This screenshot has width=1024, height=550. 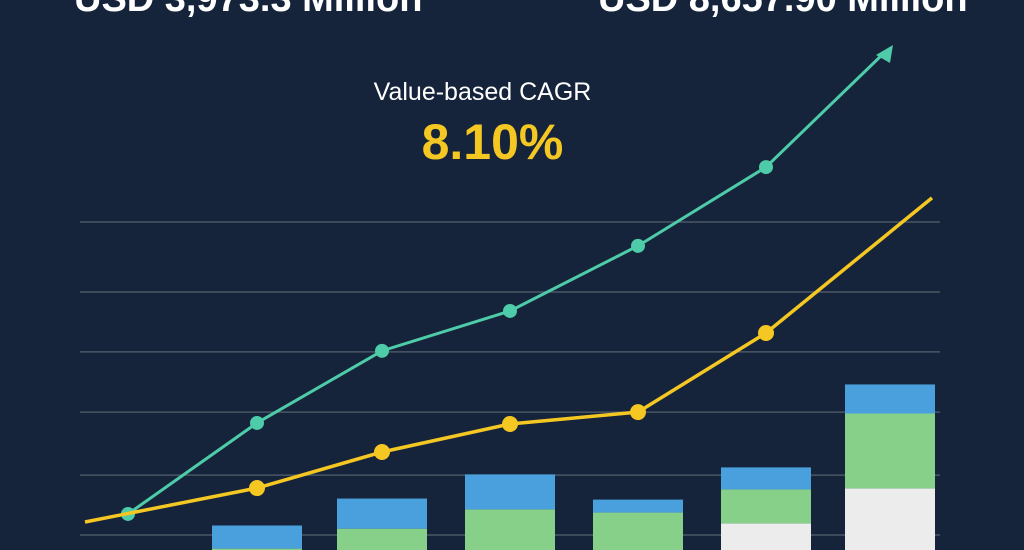 I want to click on headline-end-value: USD 8,657.90 Million, so click(x=783, y=10).